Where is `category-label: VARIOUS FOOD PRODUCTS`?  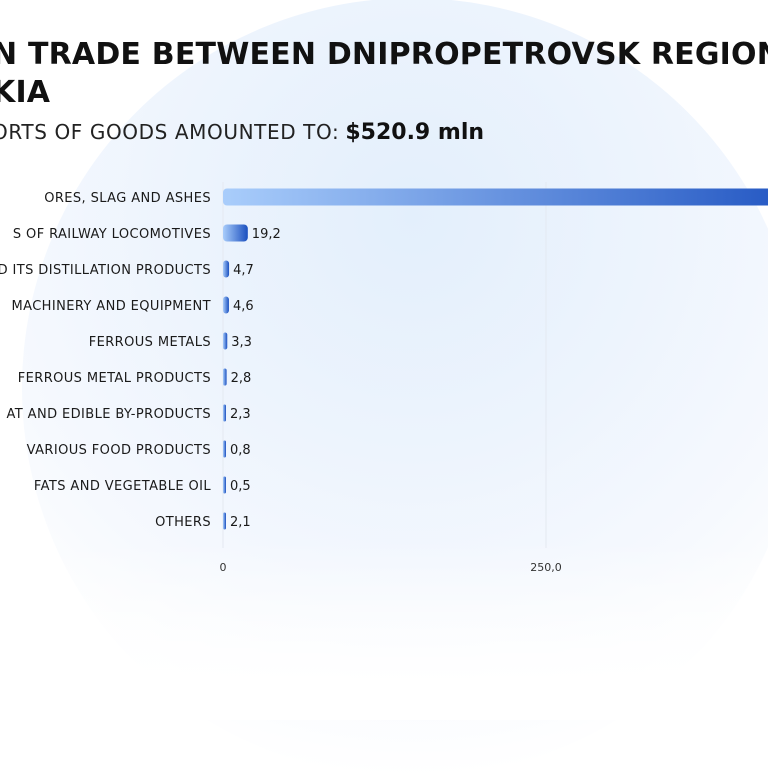 category-label: VARIOUS FOOD PRODUCTS is located at coordinates (119, 450).